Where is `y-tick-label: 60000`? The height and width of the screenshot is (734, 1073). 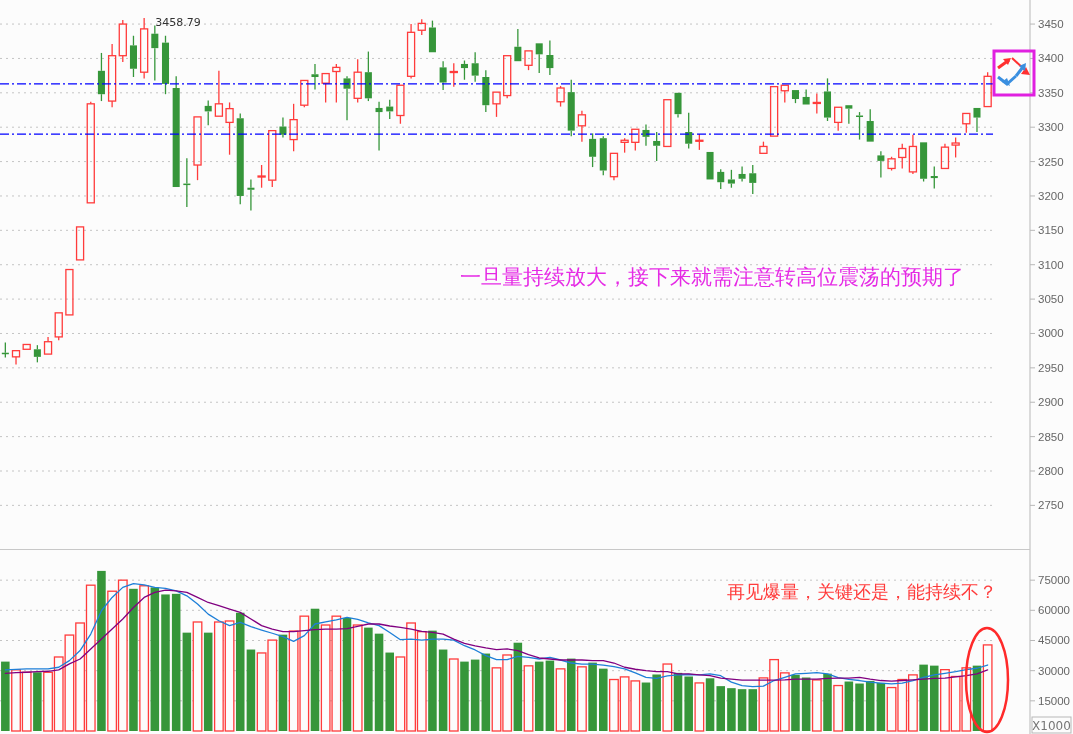 y-tick-label: 60000 is located at coordinates (1054, 610).